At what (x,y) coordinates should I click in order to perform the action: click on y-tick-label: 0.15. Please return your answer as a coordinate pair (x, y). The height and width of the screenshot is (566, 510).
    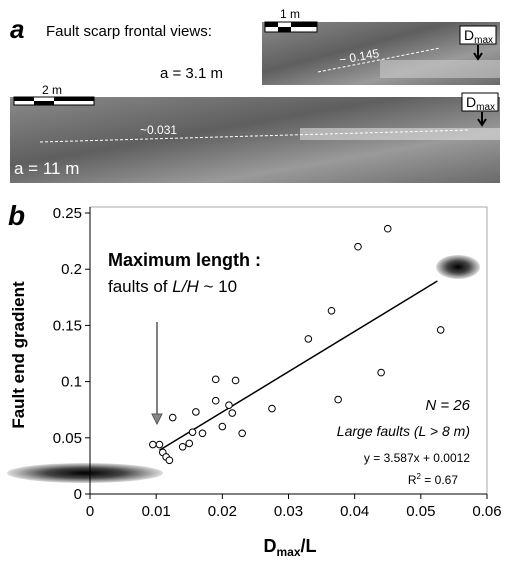
    Looking at the image, I should click on (67, 325).